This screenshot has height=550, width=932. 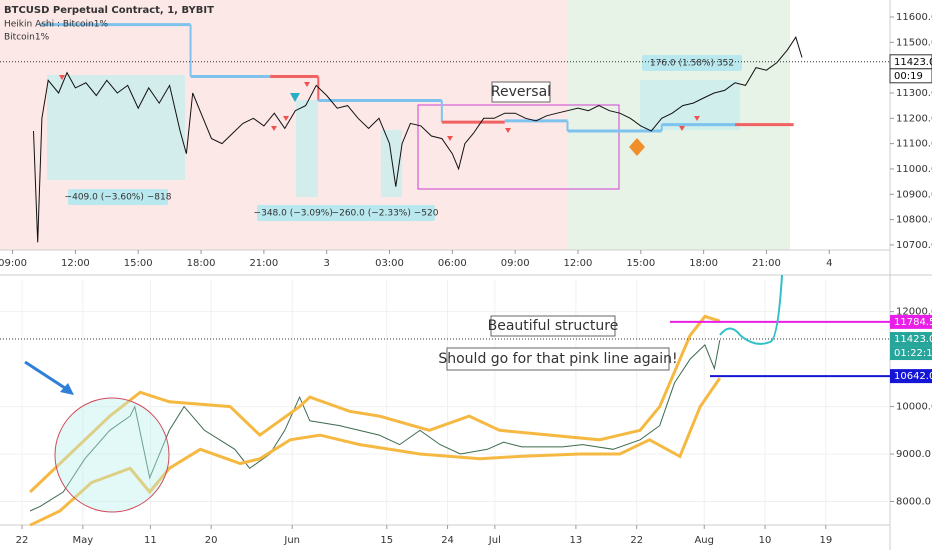 I want to click on annotation: −348.0 (−3.09%) −696, so click(x=307, y=214).